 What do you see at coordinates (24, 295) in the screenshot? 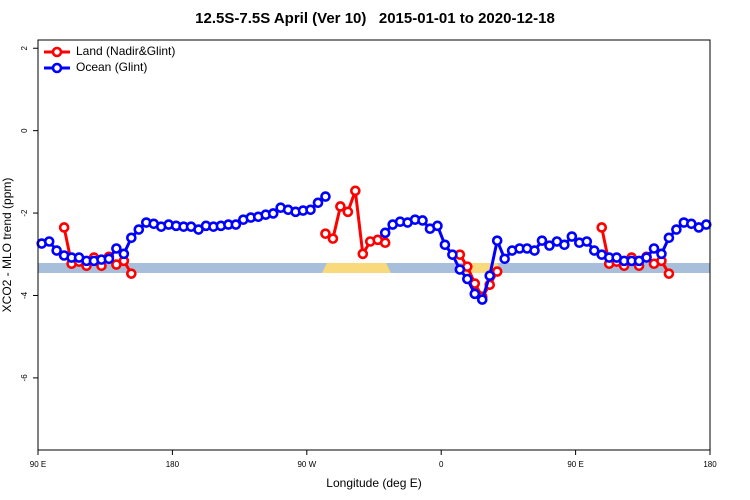
I see `y-tick-label: -4` at bounding box center [24, 295].